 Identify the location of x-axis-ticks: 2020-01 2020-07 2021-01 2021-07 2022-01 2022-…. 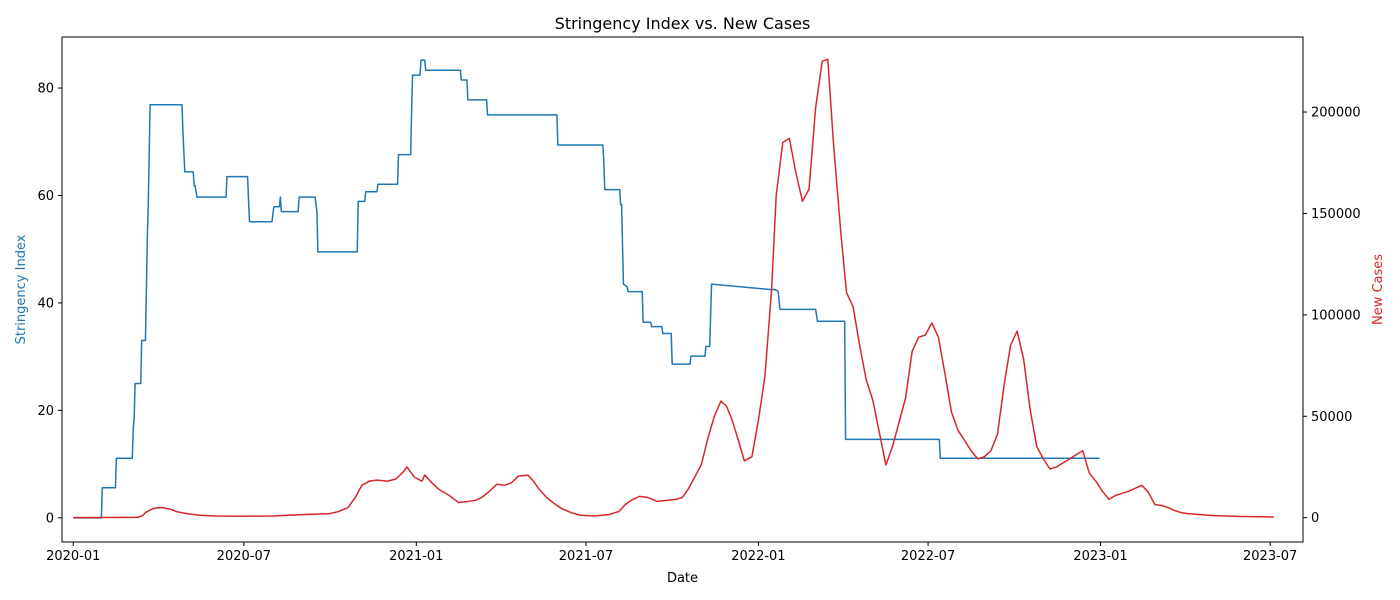
(671, 553).